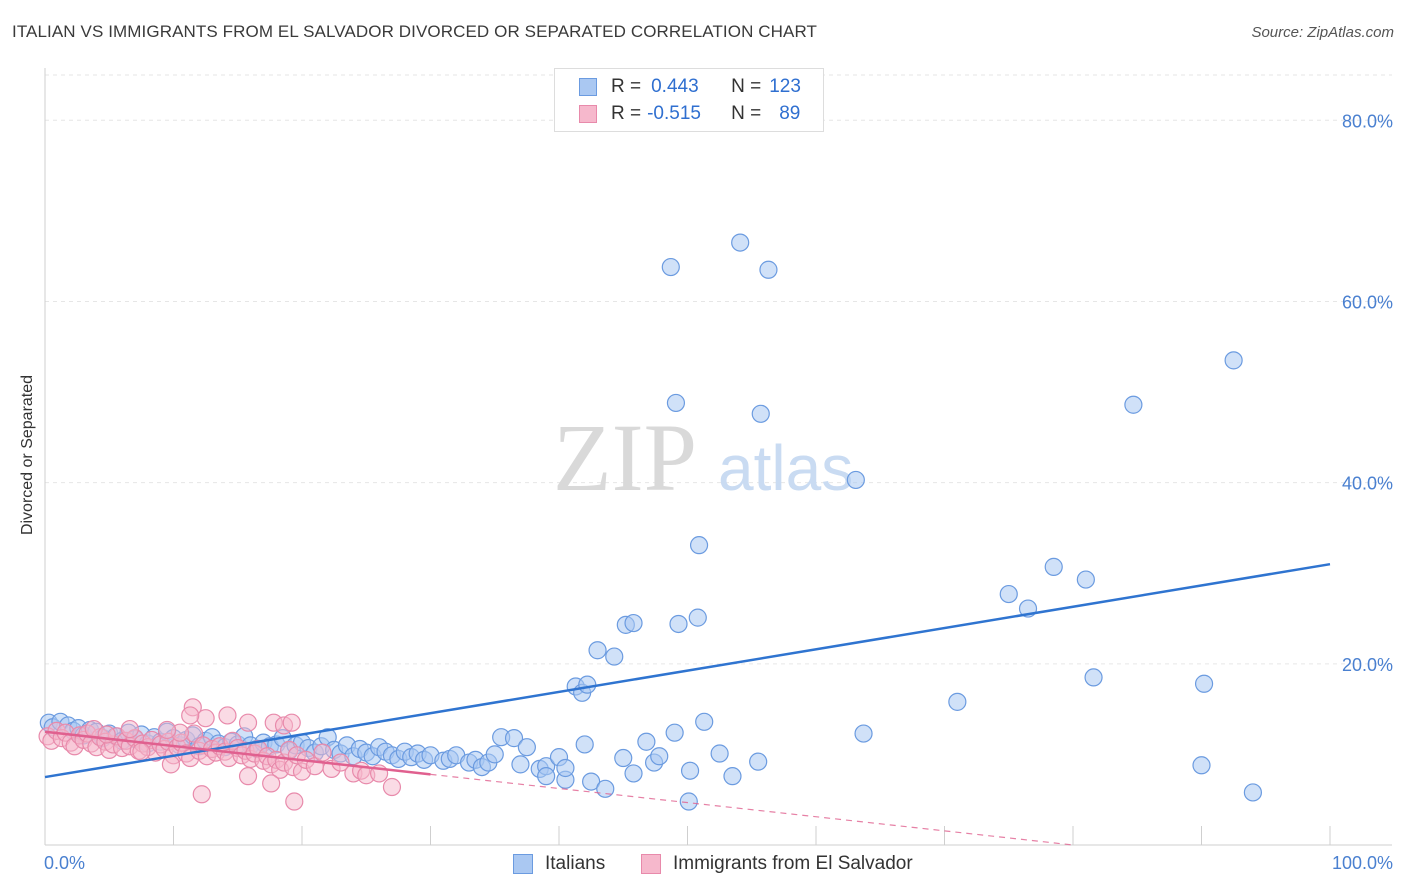  What do you see at coordinates (237, 753) in the screenshot?
I see `salvador-trend-line` at bounding box center [237, 753].